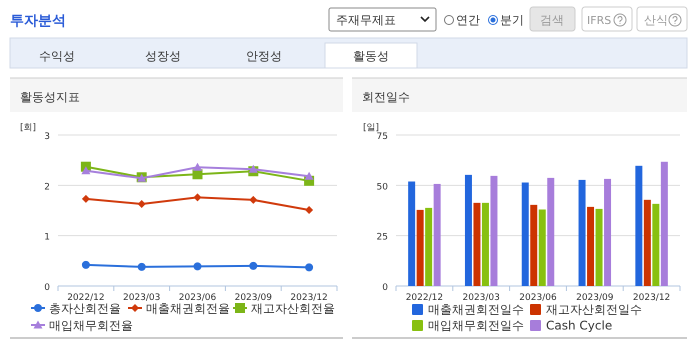 The width and height of the screenshot is (697, 342). I want to click on text: 주재무제표, so click(366, 20).